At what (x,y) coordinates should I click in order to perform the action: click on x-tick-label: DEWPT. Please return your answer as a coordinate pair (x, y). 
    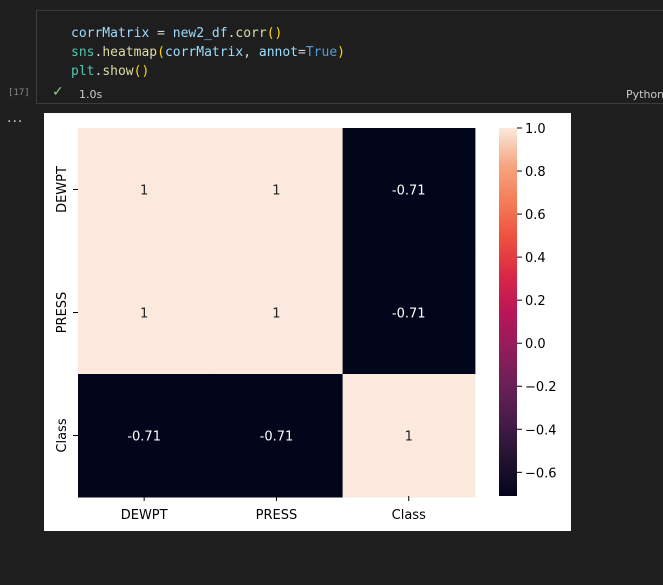
    Looking at the image, I should click on (144, 515).